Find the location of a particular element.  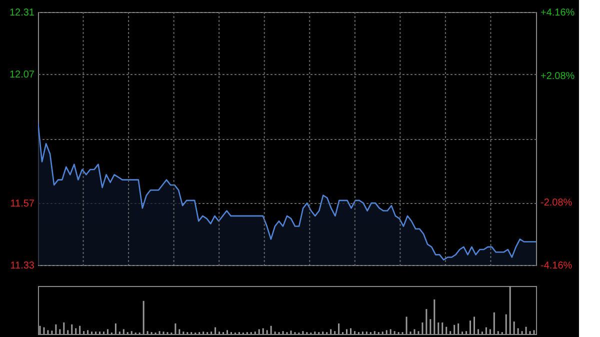

y2-tick-label: -4.16% is located at coordinates (556, 266).